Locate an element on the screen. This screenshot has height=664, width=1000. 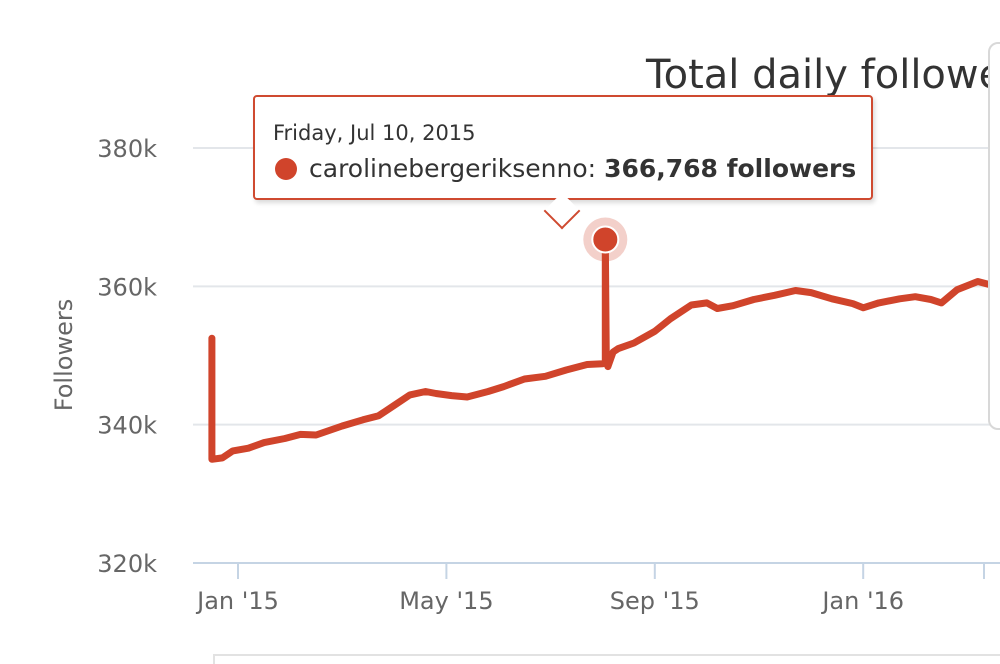
x-tick-label-Jan15: Jan '15 is located at coordinates (237, 601).